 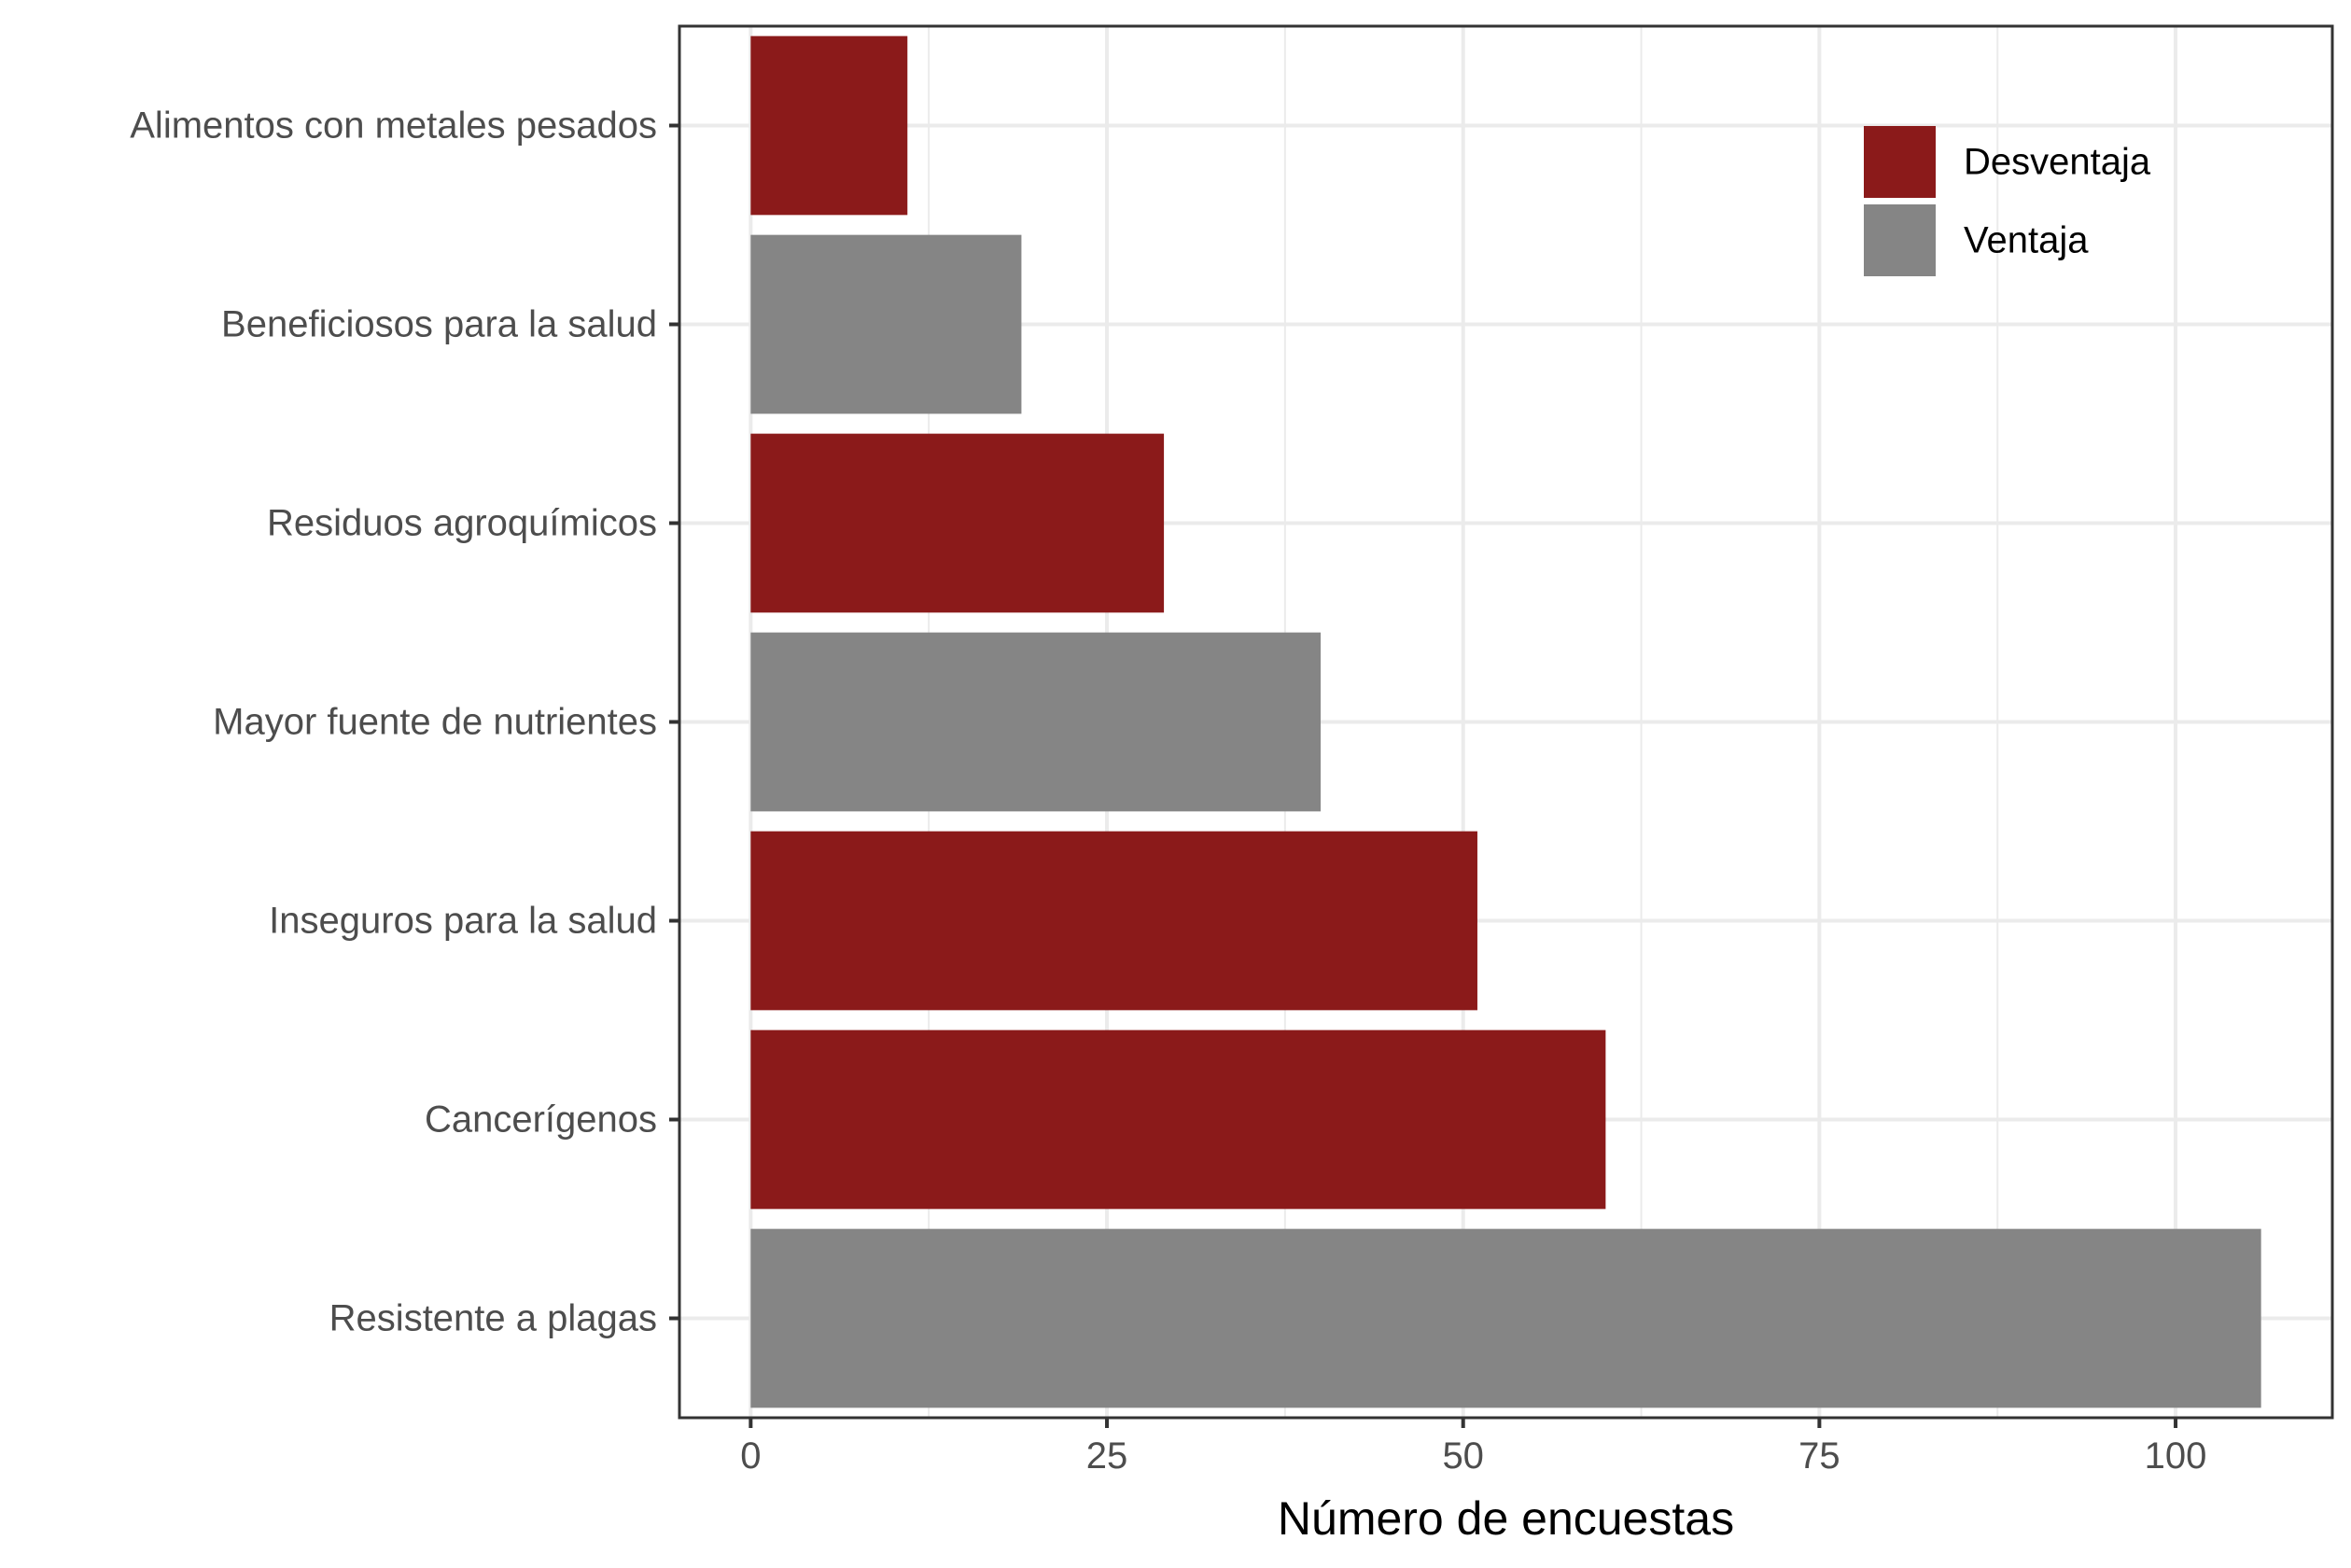 What do you see at coordinates (2057, 162) in the screenshot?
I see `legend-label: Desventaja` at bounding box center [2057, 162].